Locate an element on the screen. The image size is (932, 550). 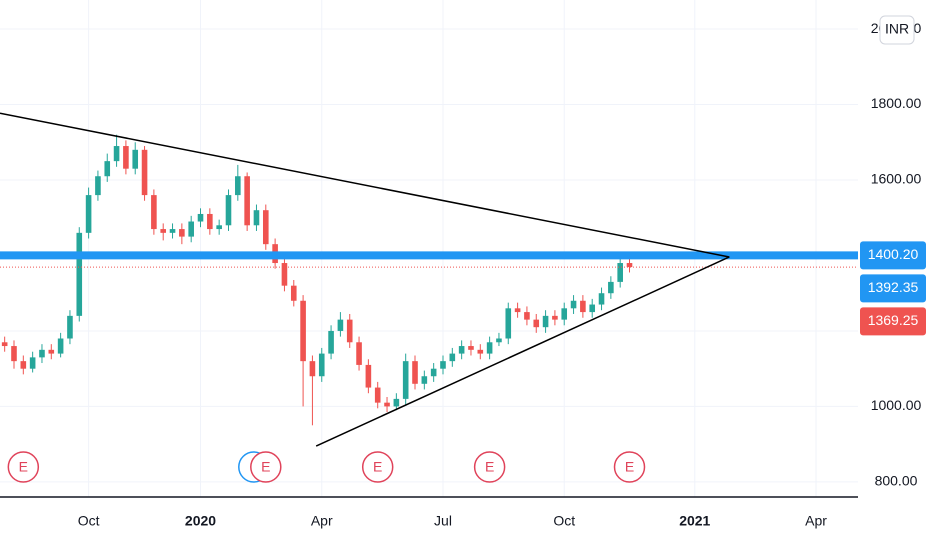
currency-box is located at coordinates (897, 30).